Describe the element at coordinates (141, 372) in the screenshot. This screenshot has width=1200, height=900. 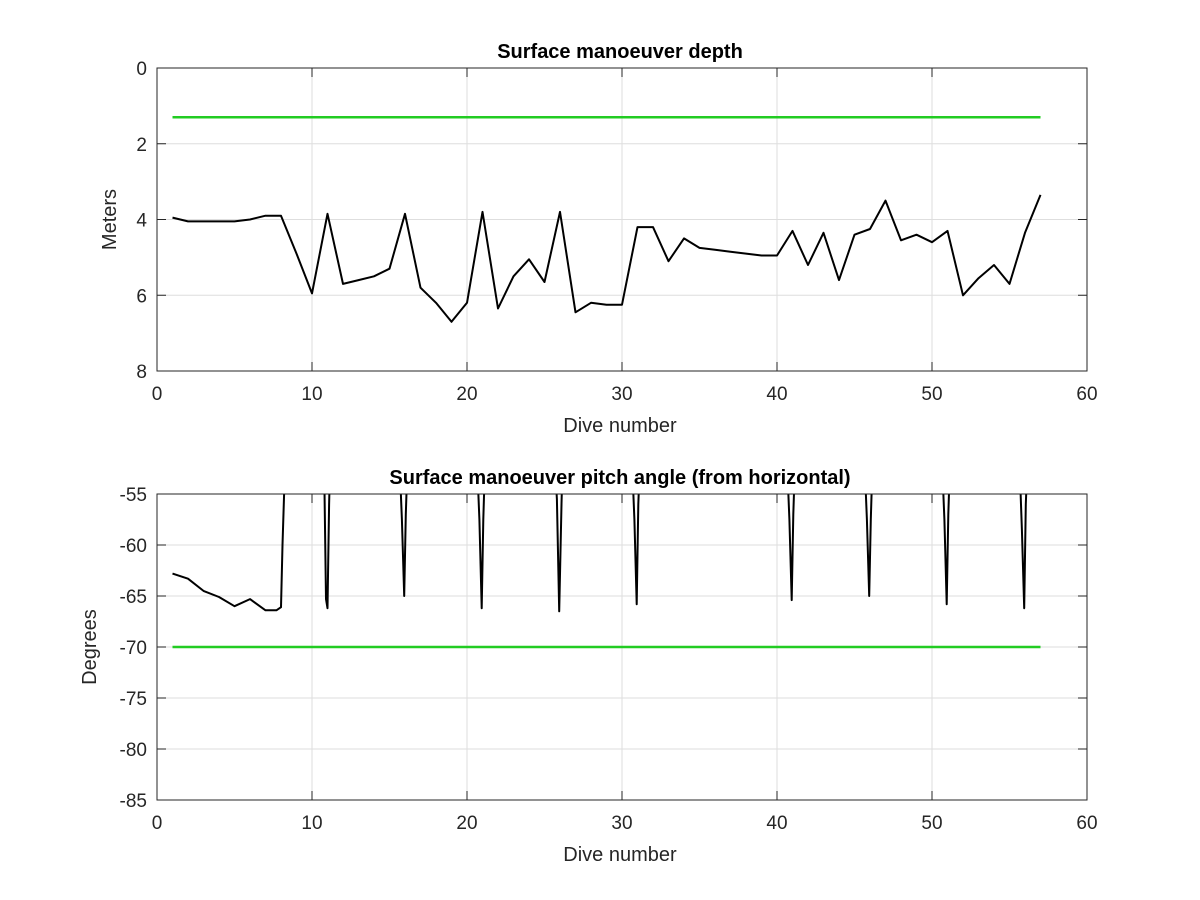
I see `y-tick-label: 8` at that location.